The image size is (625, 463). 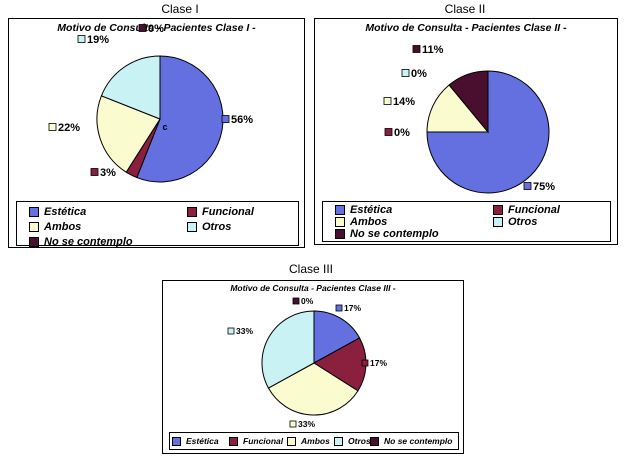 What do you see at coordinates (263, 441) in the screenshot?
I see `clase-iii-legend-label-funcional: Funcional` at bounding box center [263, 441].